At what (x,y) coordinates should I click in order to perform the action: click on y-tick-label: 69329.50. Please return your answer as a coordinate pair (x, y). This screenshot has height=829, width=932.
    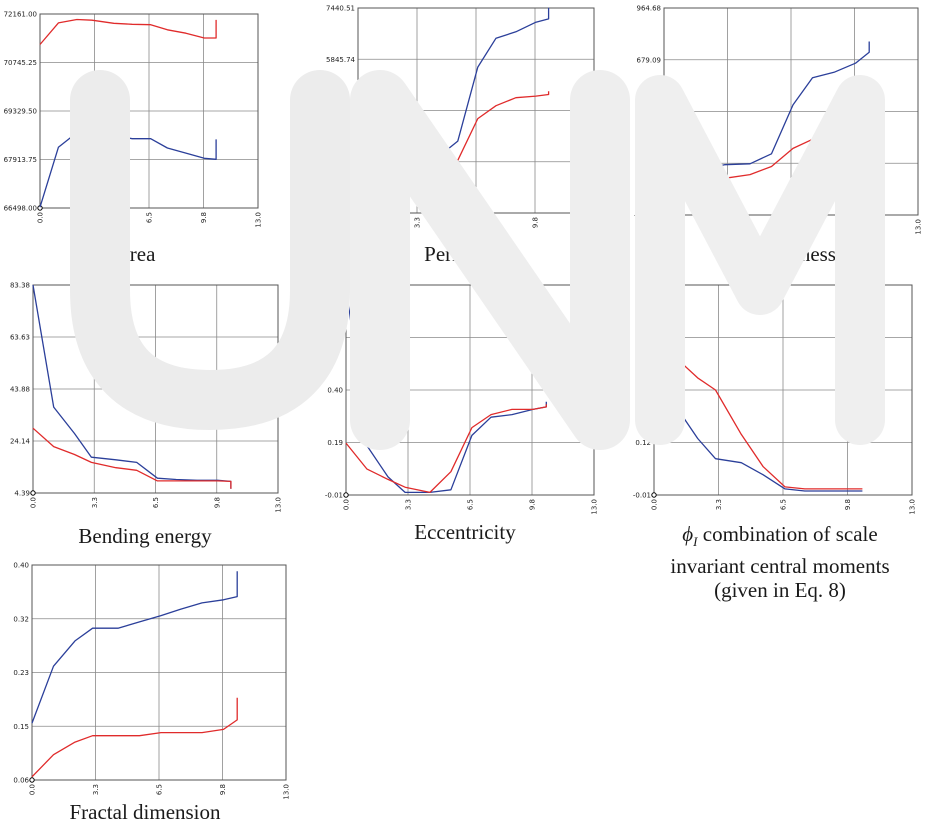
    Looking at the image, I should click on (20, 112).